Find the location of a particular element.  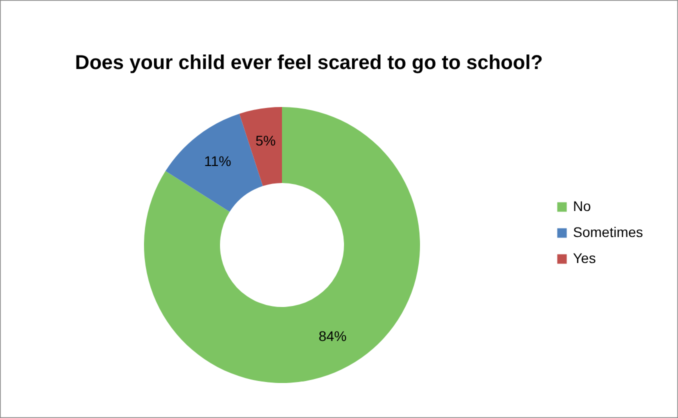

data-label: 11% is located at coordinates (218, 161).